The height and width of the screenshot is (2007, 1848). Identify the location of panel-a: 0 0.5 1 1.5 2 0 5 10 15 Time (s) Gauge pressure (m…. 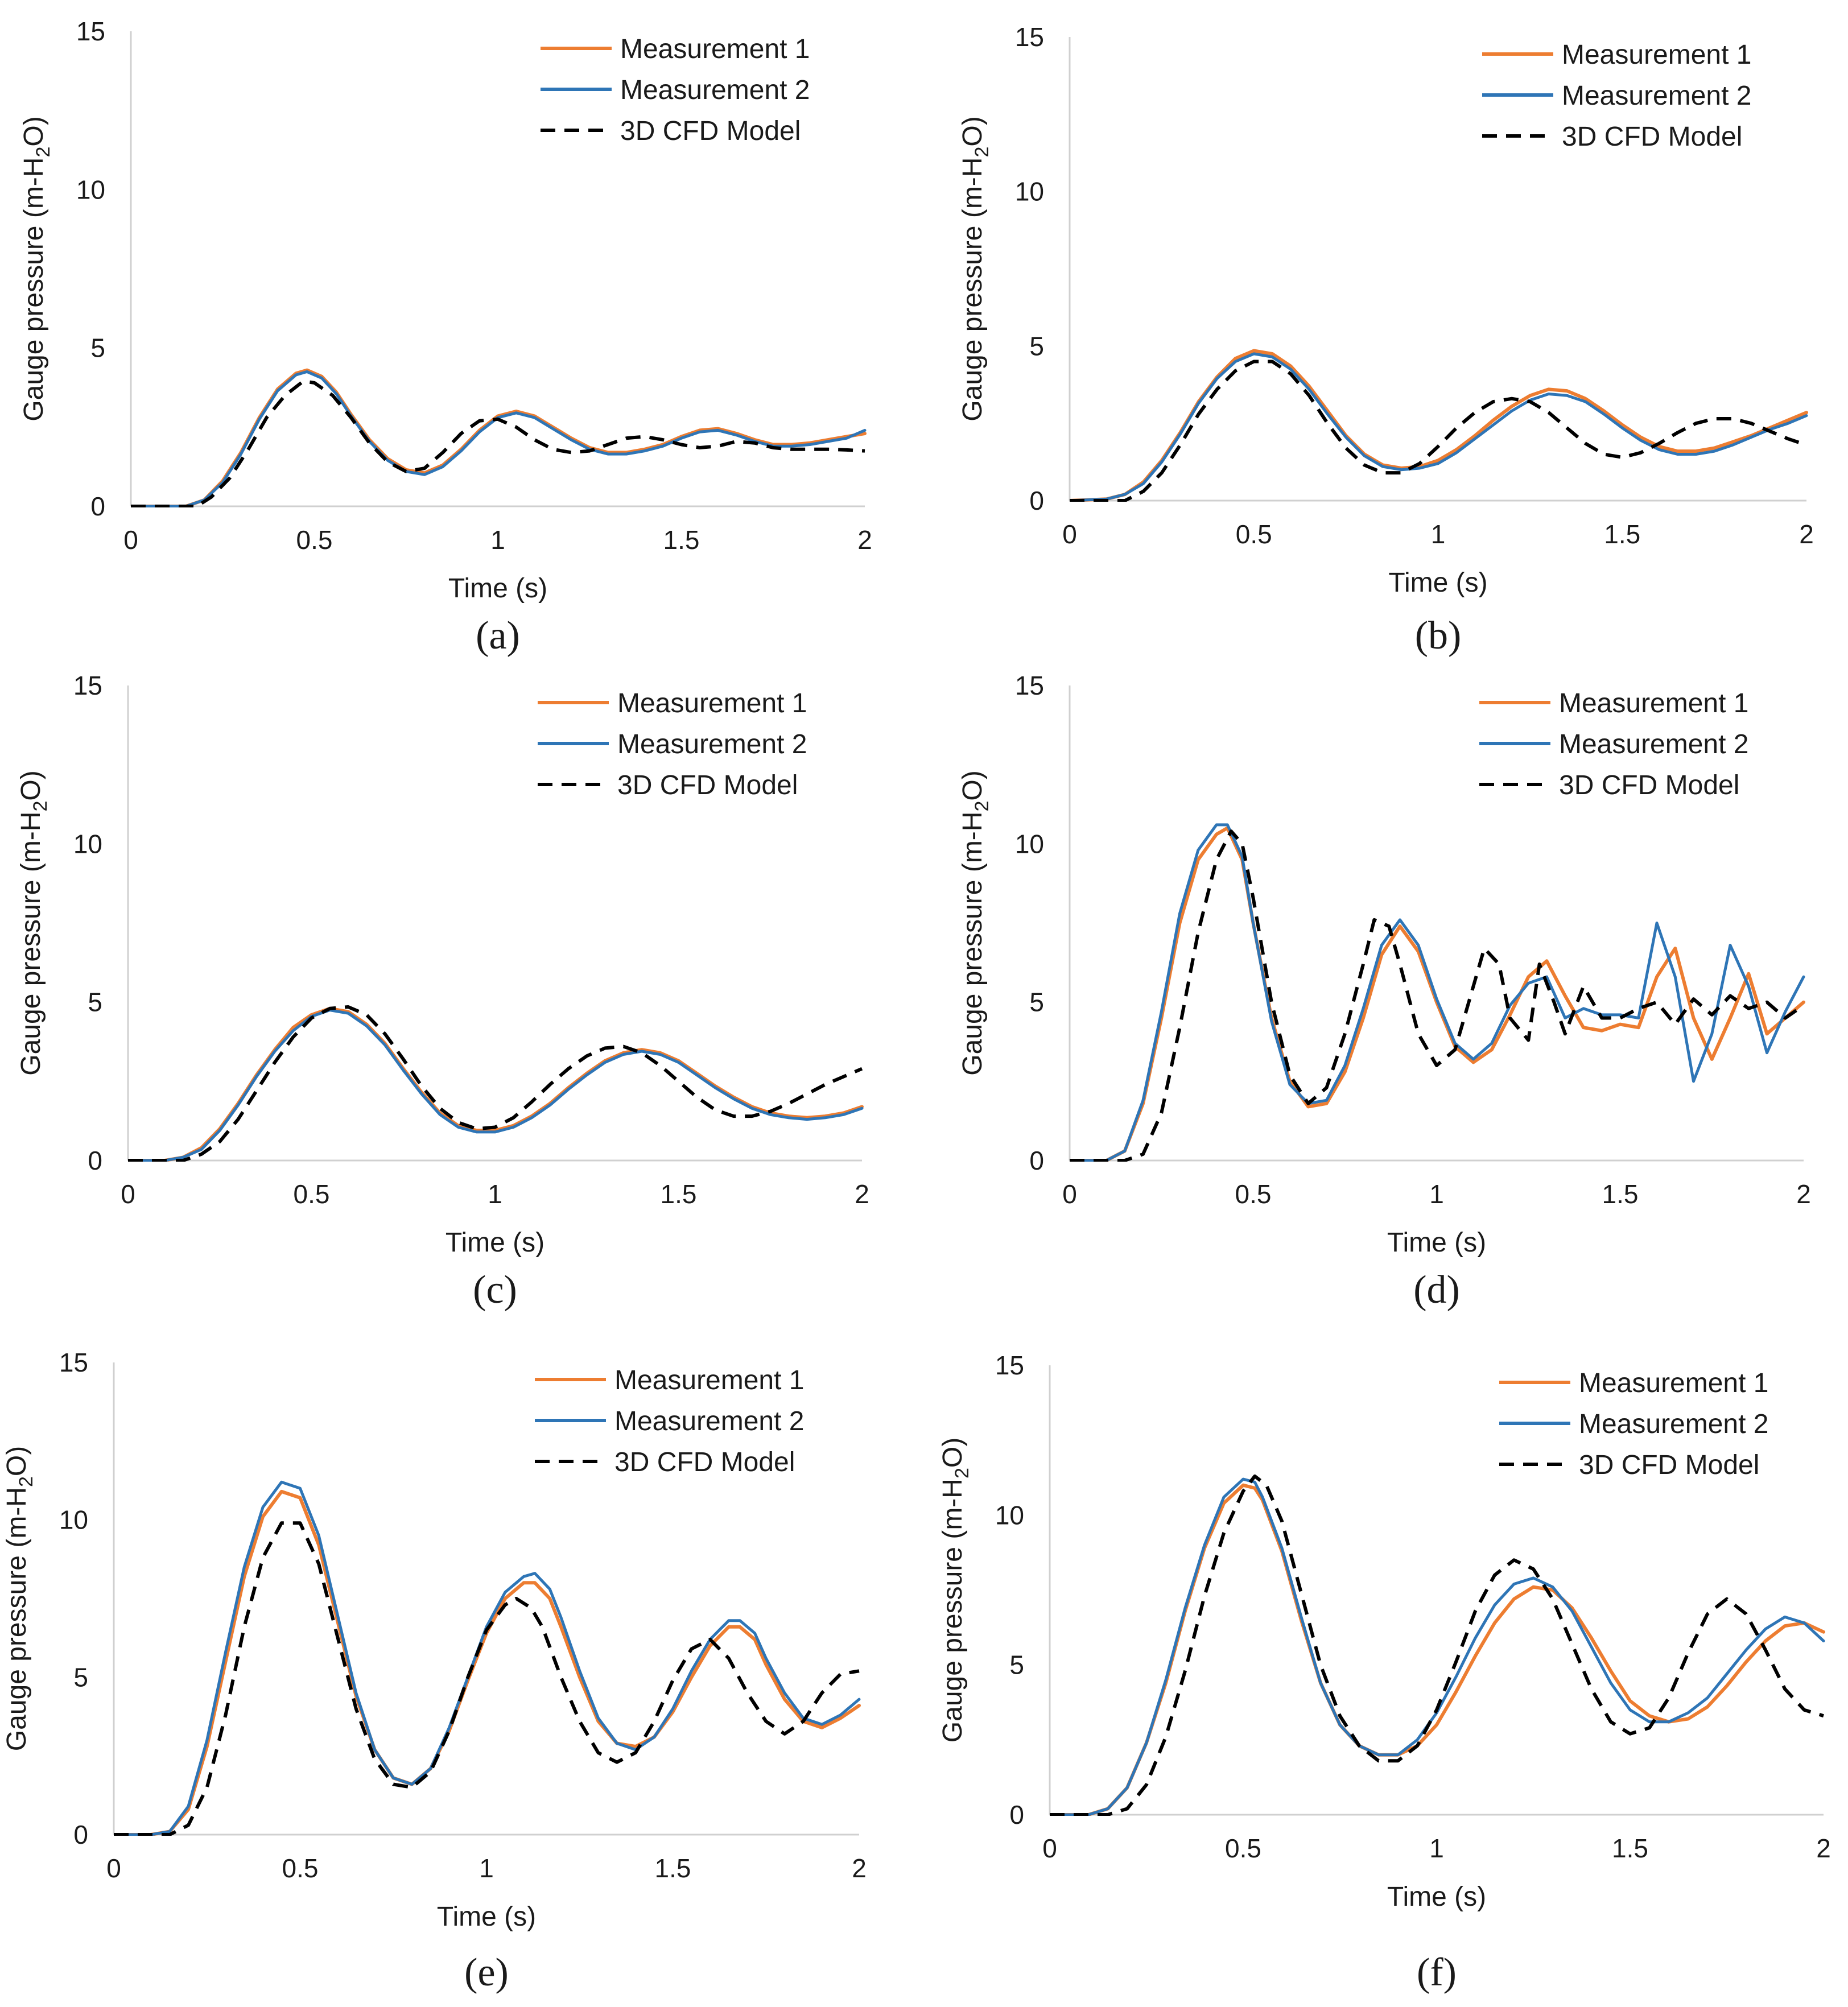
(445, 337).